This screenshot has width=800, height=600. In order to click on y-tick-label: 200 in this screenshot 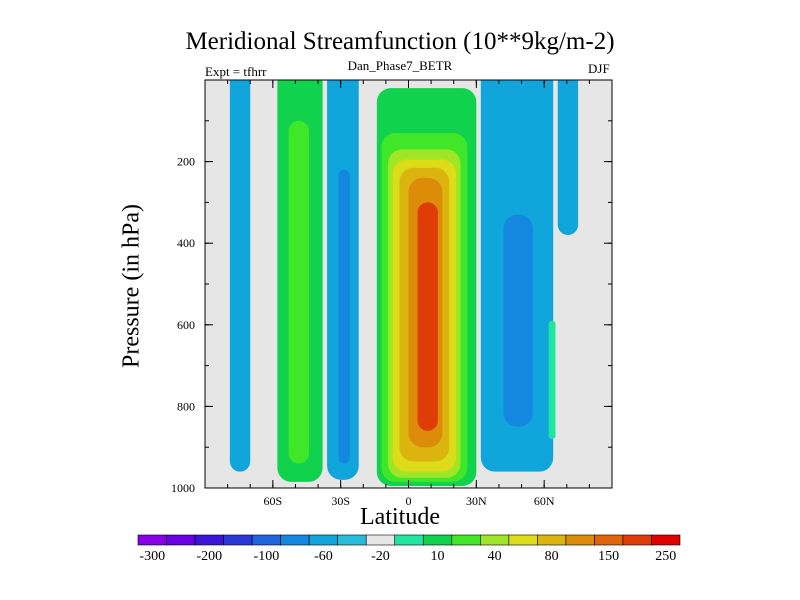, I will do `click(186, 162)`.